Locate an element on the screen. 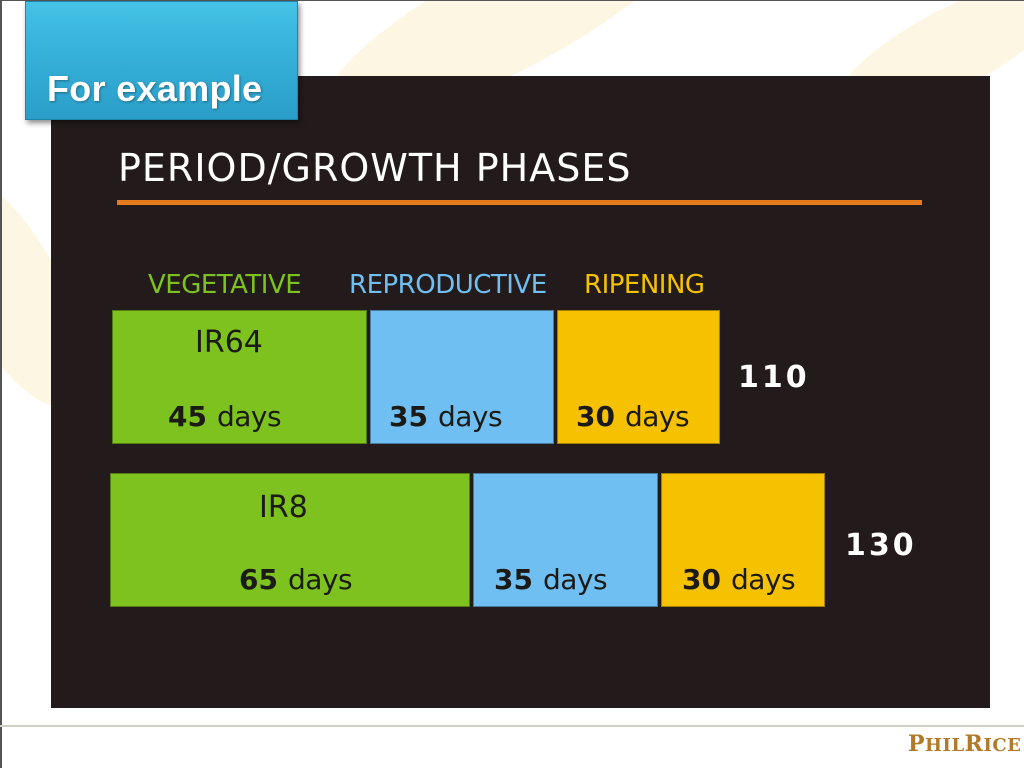 This screenshot has height=768, width=1024. legend-ripening: RIPENING is located at coordinates (644, 285).